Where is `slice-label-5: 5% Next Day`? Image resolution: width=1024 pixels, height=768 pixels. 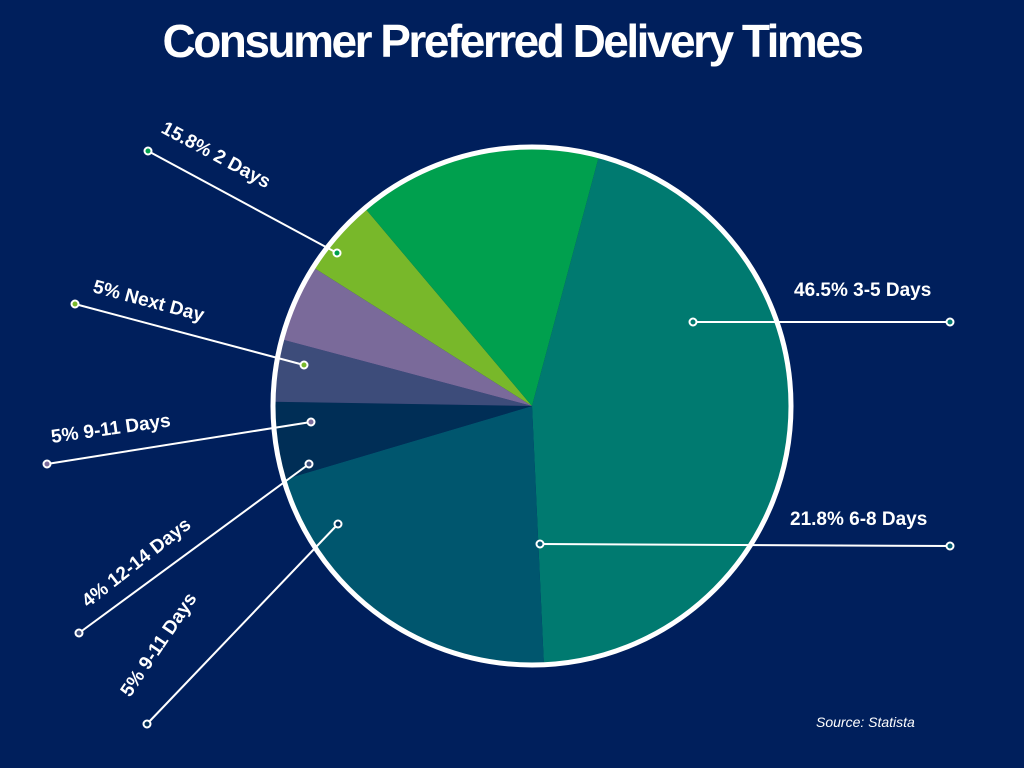
slice-label-5: 5% Next Day is located at coordinates (149, 302).